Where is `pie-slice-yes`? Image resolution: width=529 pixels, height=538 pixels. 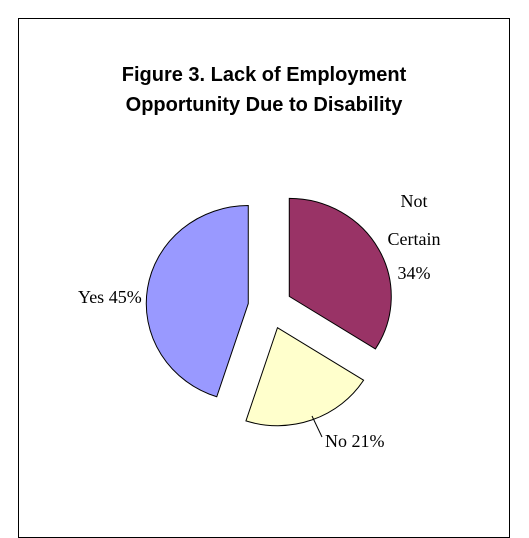 pie-slice-yes is located at coordinates (197, 301).